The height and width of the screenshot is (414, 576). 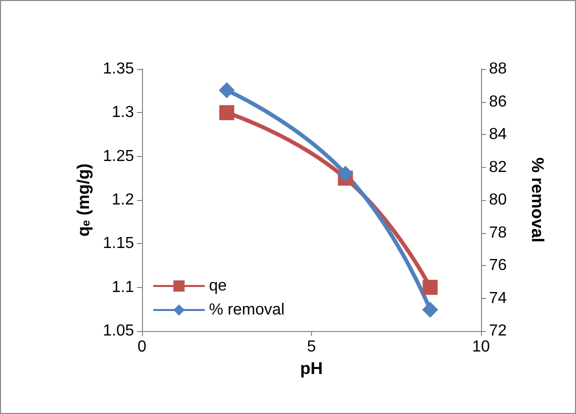 What do you see at coordinates (498, 167) in the screenshot?
I see `y2-tick-label: 82` at bounding box center [498, 167].